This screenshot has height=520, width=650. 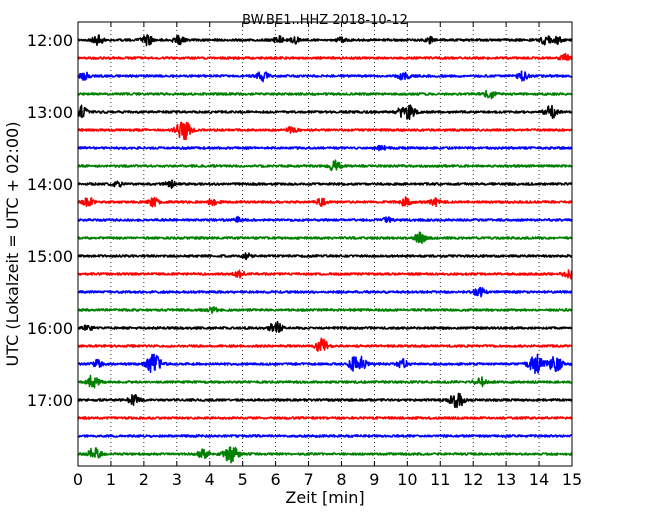 I want to click on x-tick-label: 3, so click(x=177, y=479).